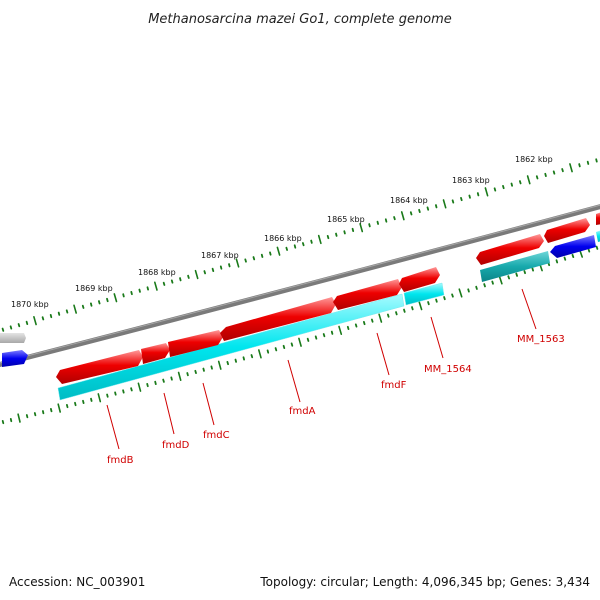 This screenshot has width=600, height=600. Describe the element at coordinates (598, 218) in the screenshot. I see `gene-arrow-edge` at that location.